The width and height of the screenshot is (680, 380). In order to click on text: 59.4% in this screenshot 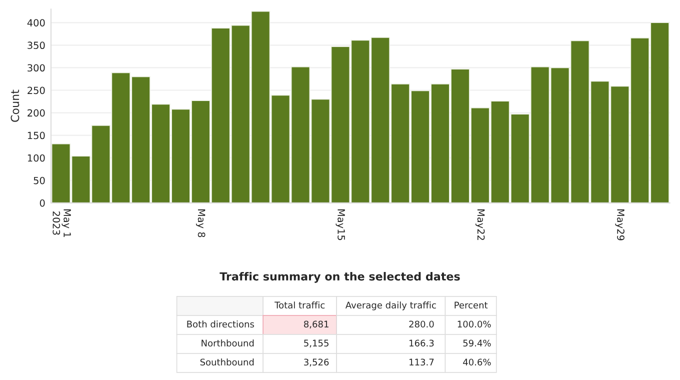, I will do `click(477, 343)`.